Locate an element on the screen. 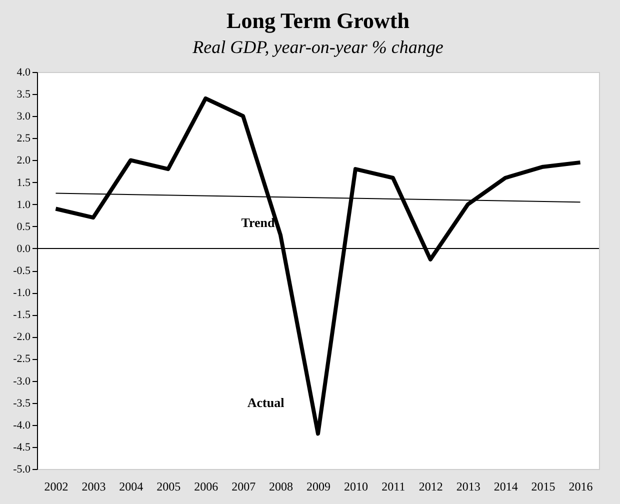 The image size is (620, 504). y-tick-label: -0.5 is located at coordinates (22, 271).